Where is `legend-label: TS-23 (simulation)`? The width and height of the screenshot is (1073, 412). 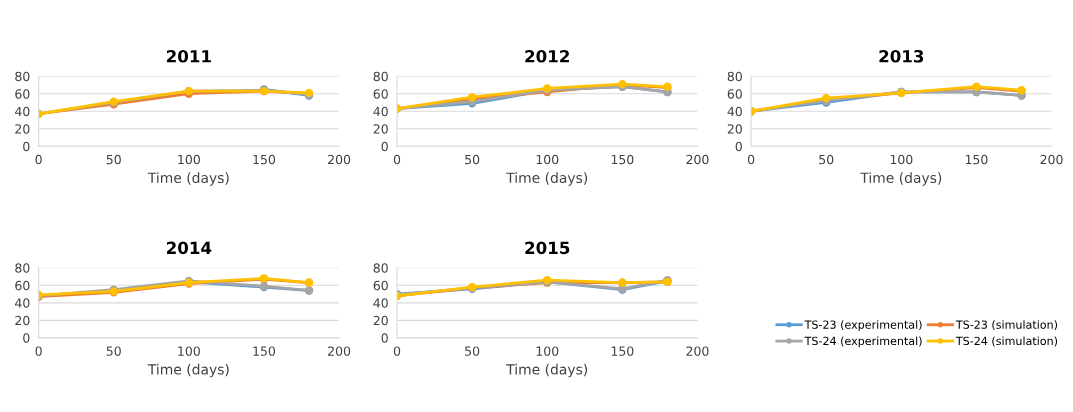
legend-label: TS-23 (simulation) is located at coordinates (1006, 325).